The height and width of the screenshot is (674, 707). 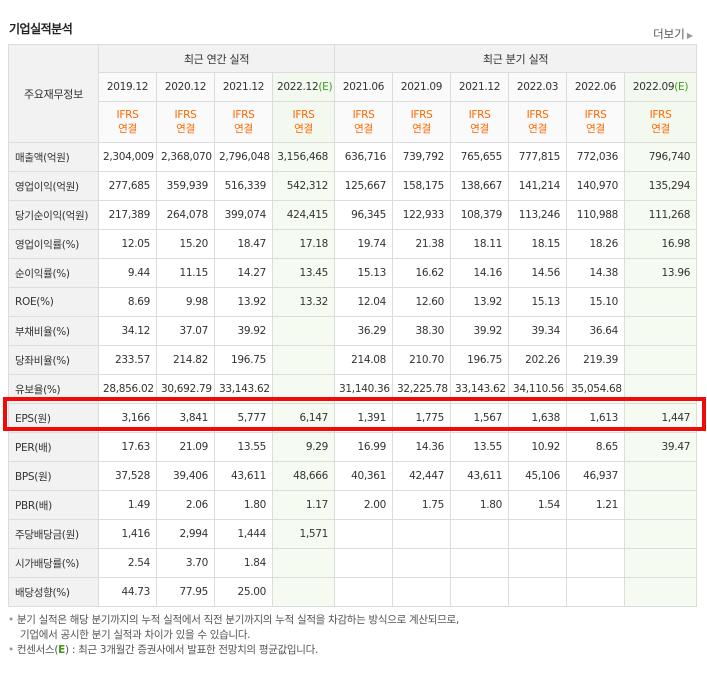 I want to click on table-cell: 111,268, so click(x=661, y=215).